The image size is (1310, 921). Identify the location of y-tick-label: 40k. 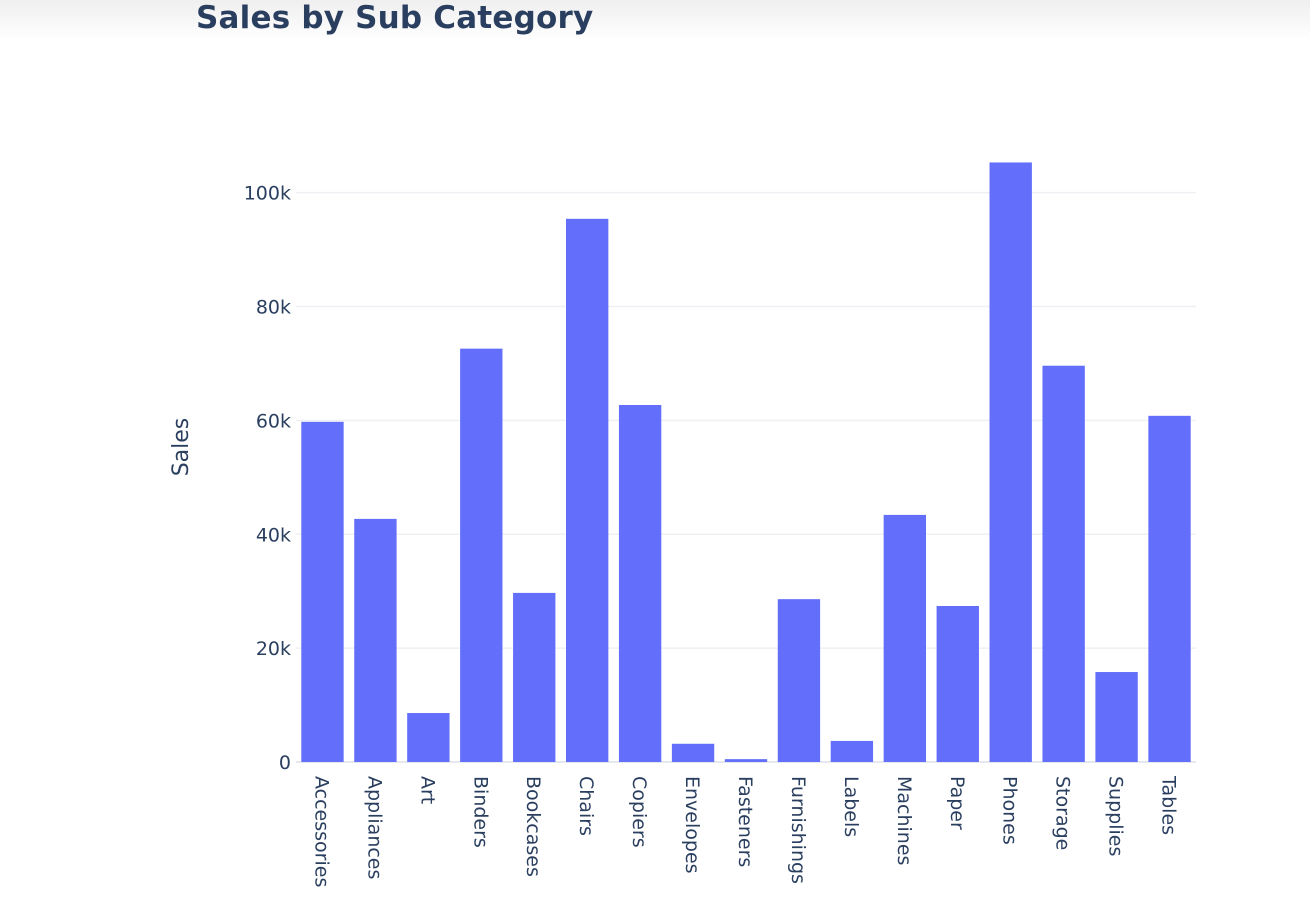
(273, 535).